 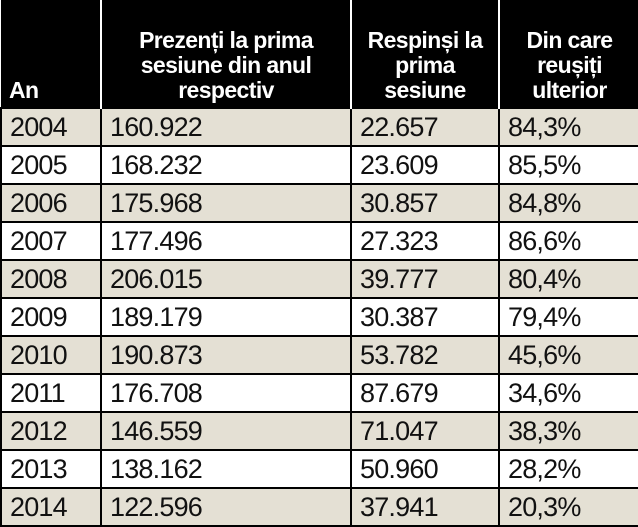 I want to click on table-cell: 146.559, so click(x=226, y=431).